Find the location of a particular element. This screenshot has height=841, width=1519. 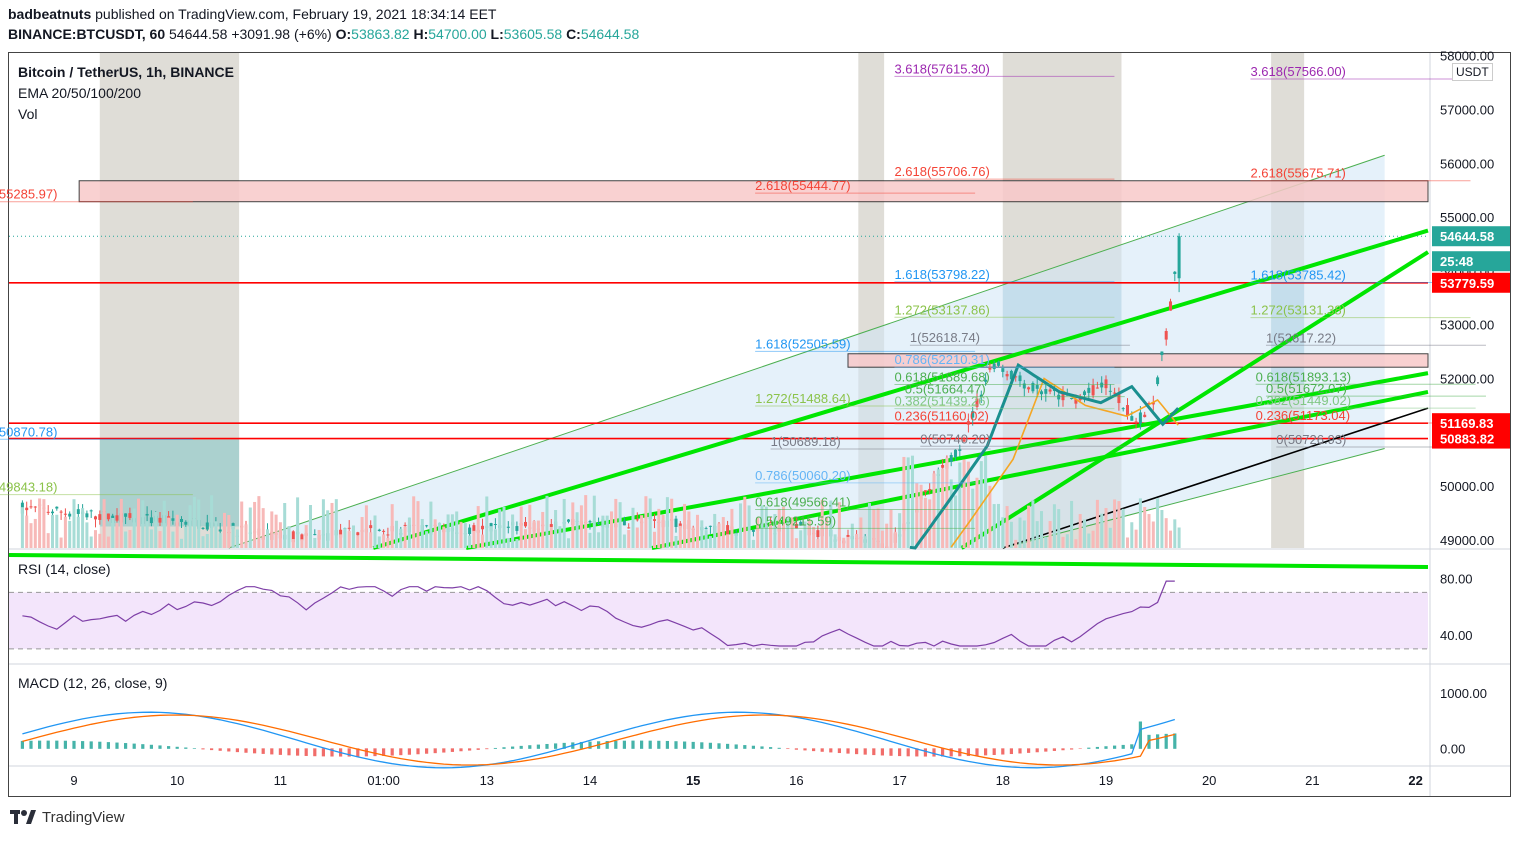

time-tick-label: 16 is located at coordinates (796, 780).